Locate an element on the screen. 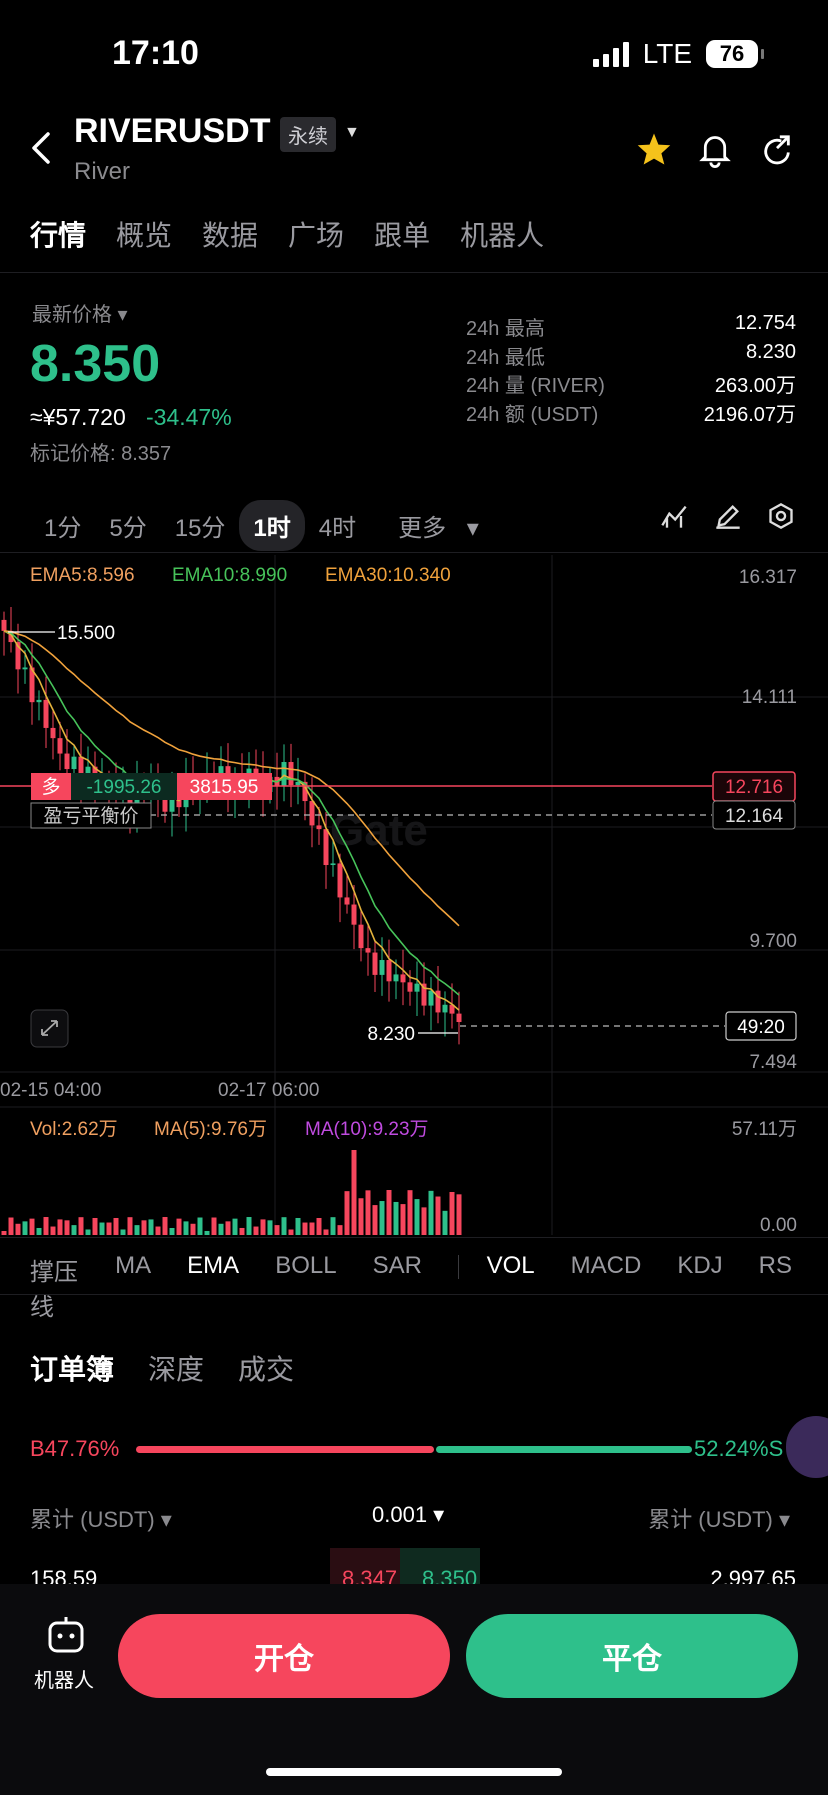 The width and height of the screenshot is (828, 1795). position-tag: 多 -1995.26 3815.95 is located at coordinates (151, 786).